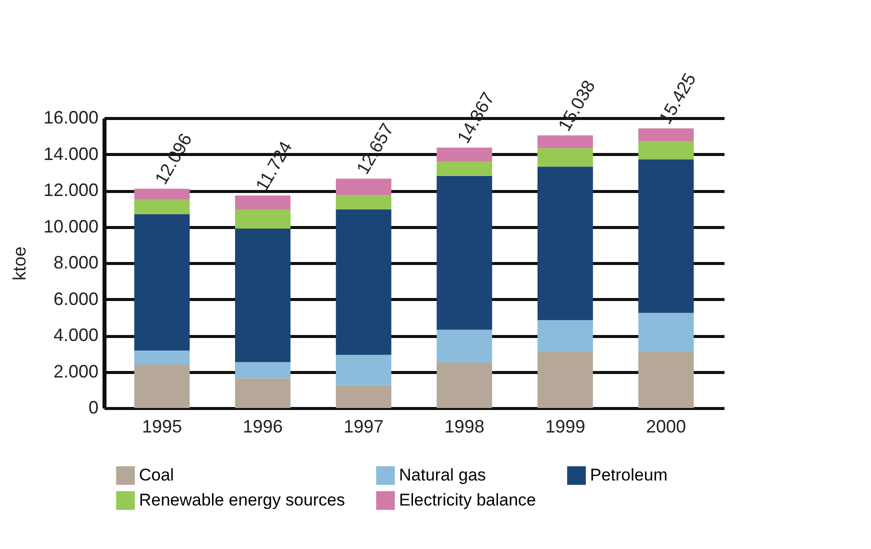 The width and height of the screenshot is (871, 549). What do you see at coordinates (70, 226) in the screenshot?
I see `y-tick-label: 10.000` at bounding box center [70, 226].